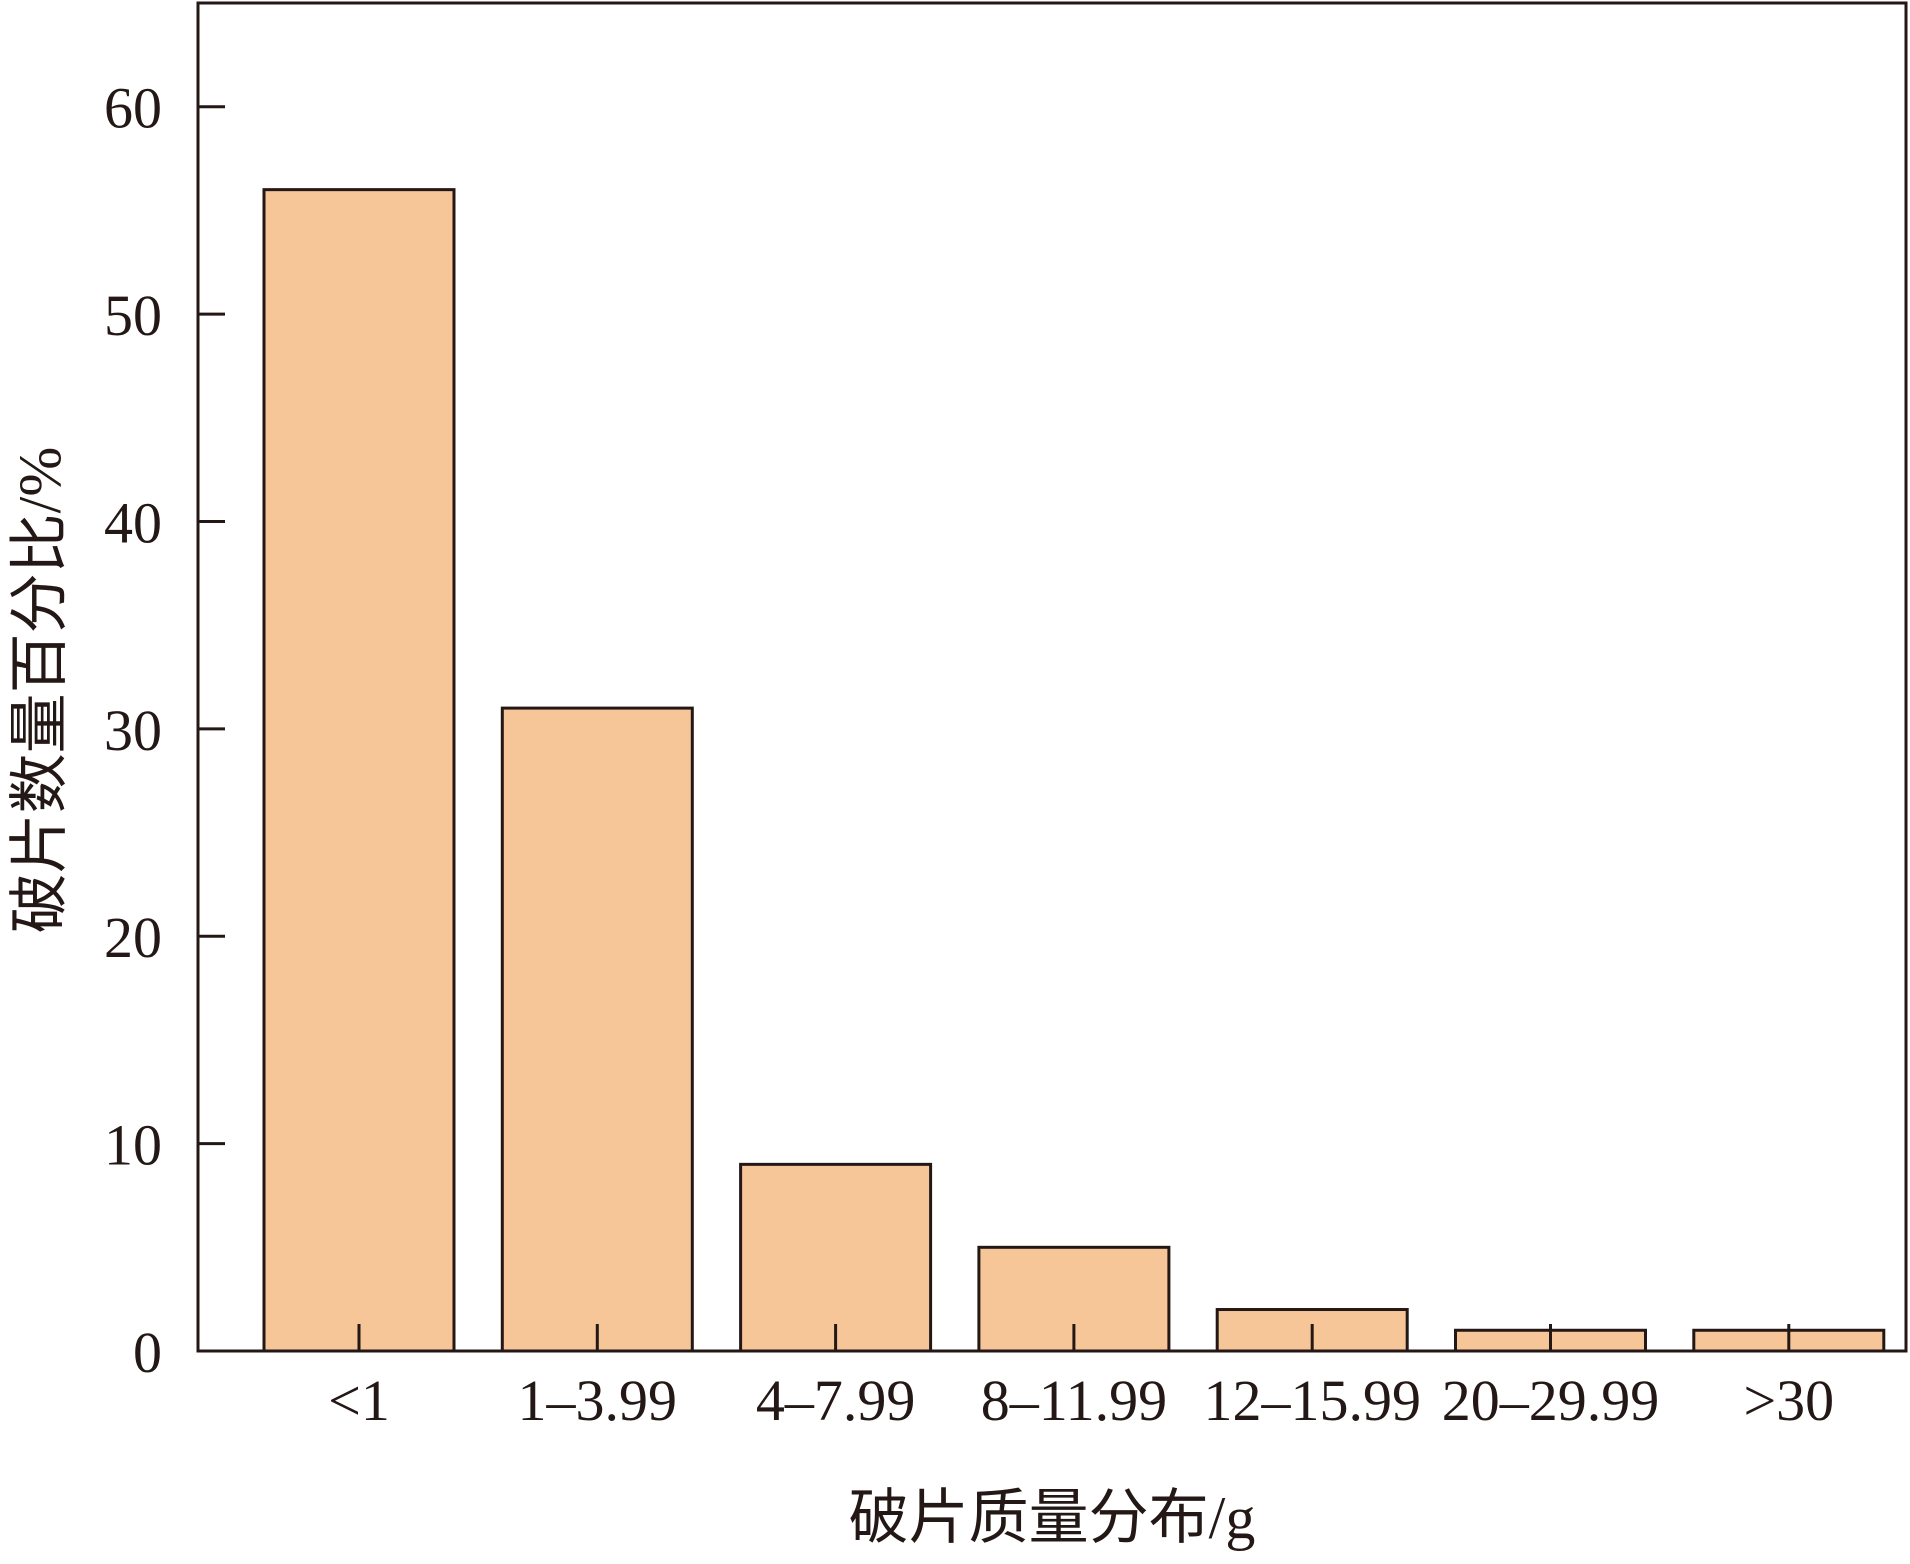 The image size is (1910, 1564). Describe the element at coordinates (133, 108) in the screenshot. I see `y-tick-label: 60` at that location.